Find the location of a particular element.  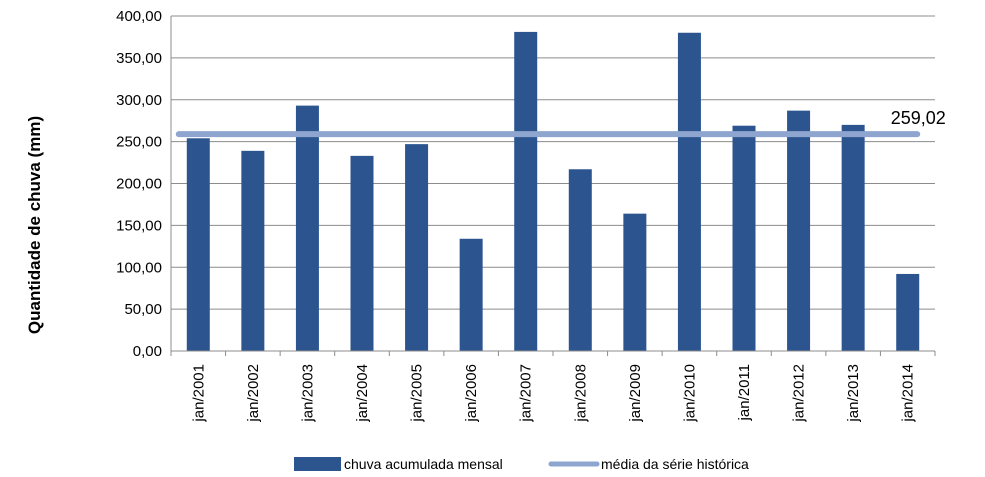

x-tick-label: jan/2014 is located at coordinates (908, 393).